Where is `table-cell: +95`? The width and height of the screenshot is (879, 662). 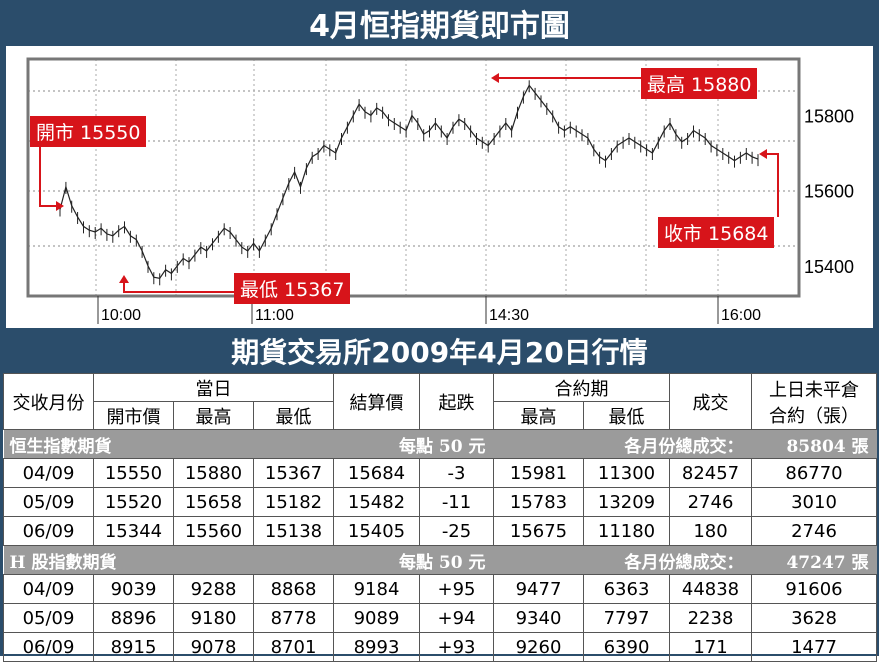
table-cell: +95 is located at coordinates (457, 589).